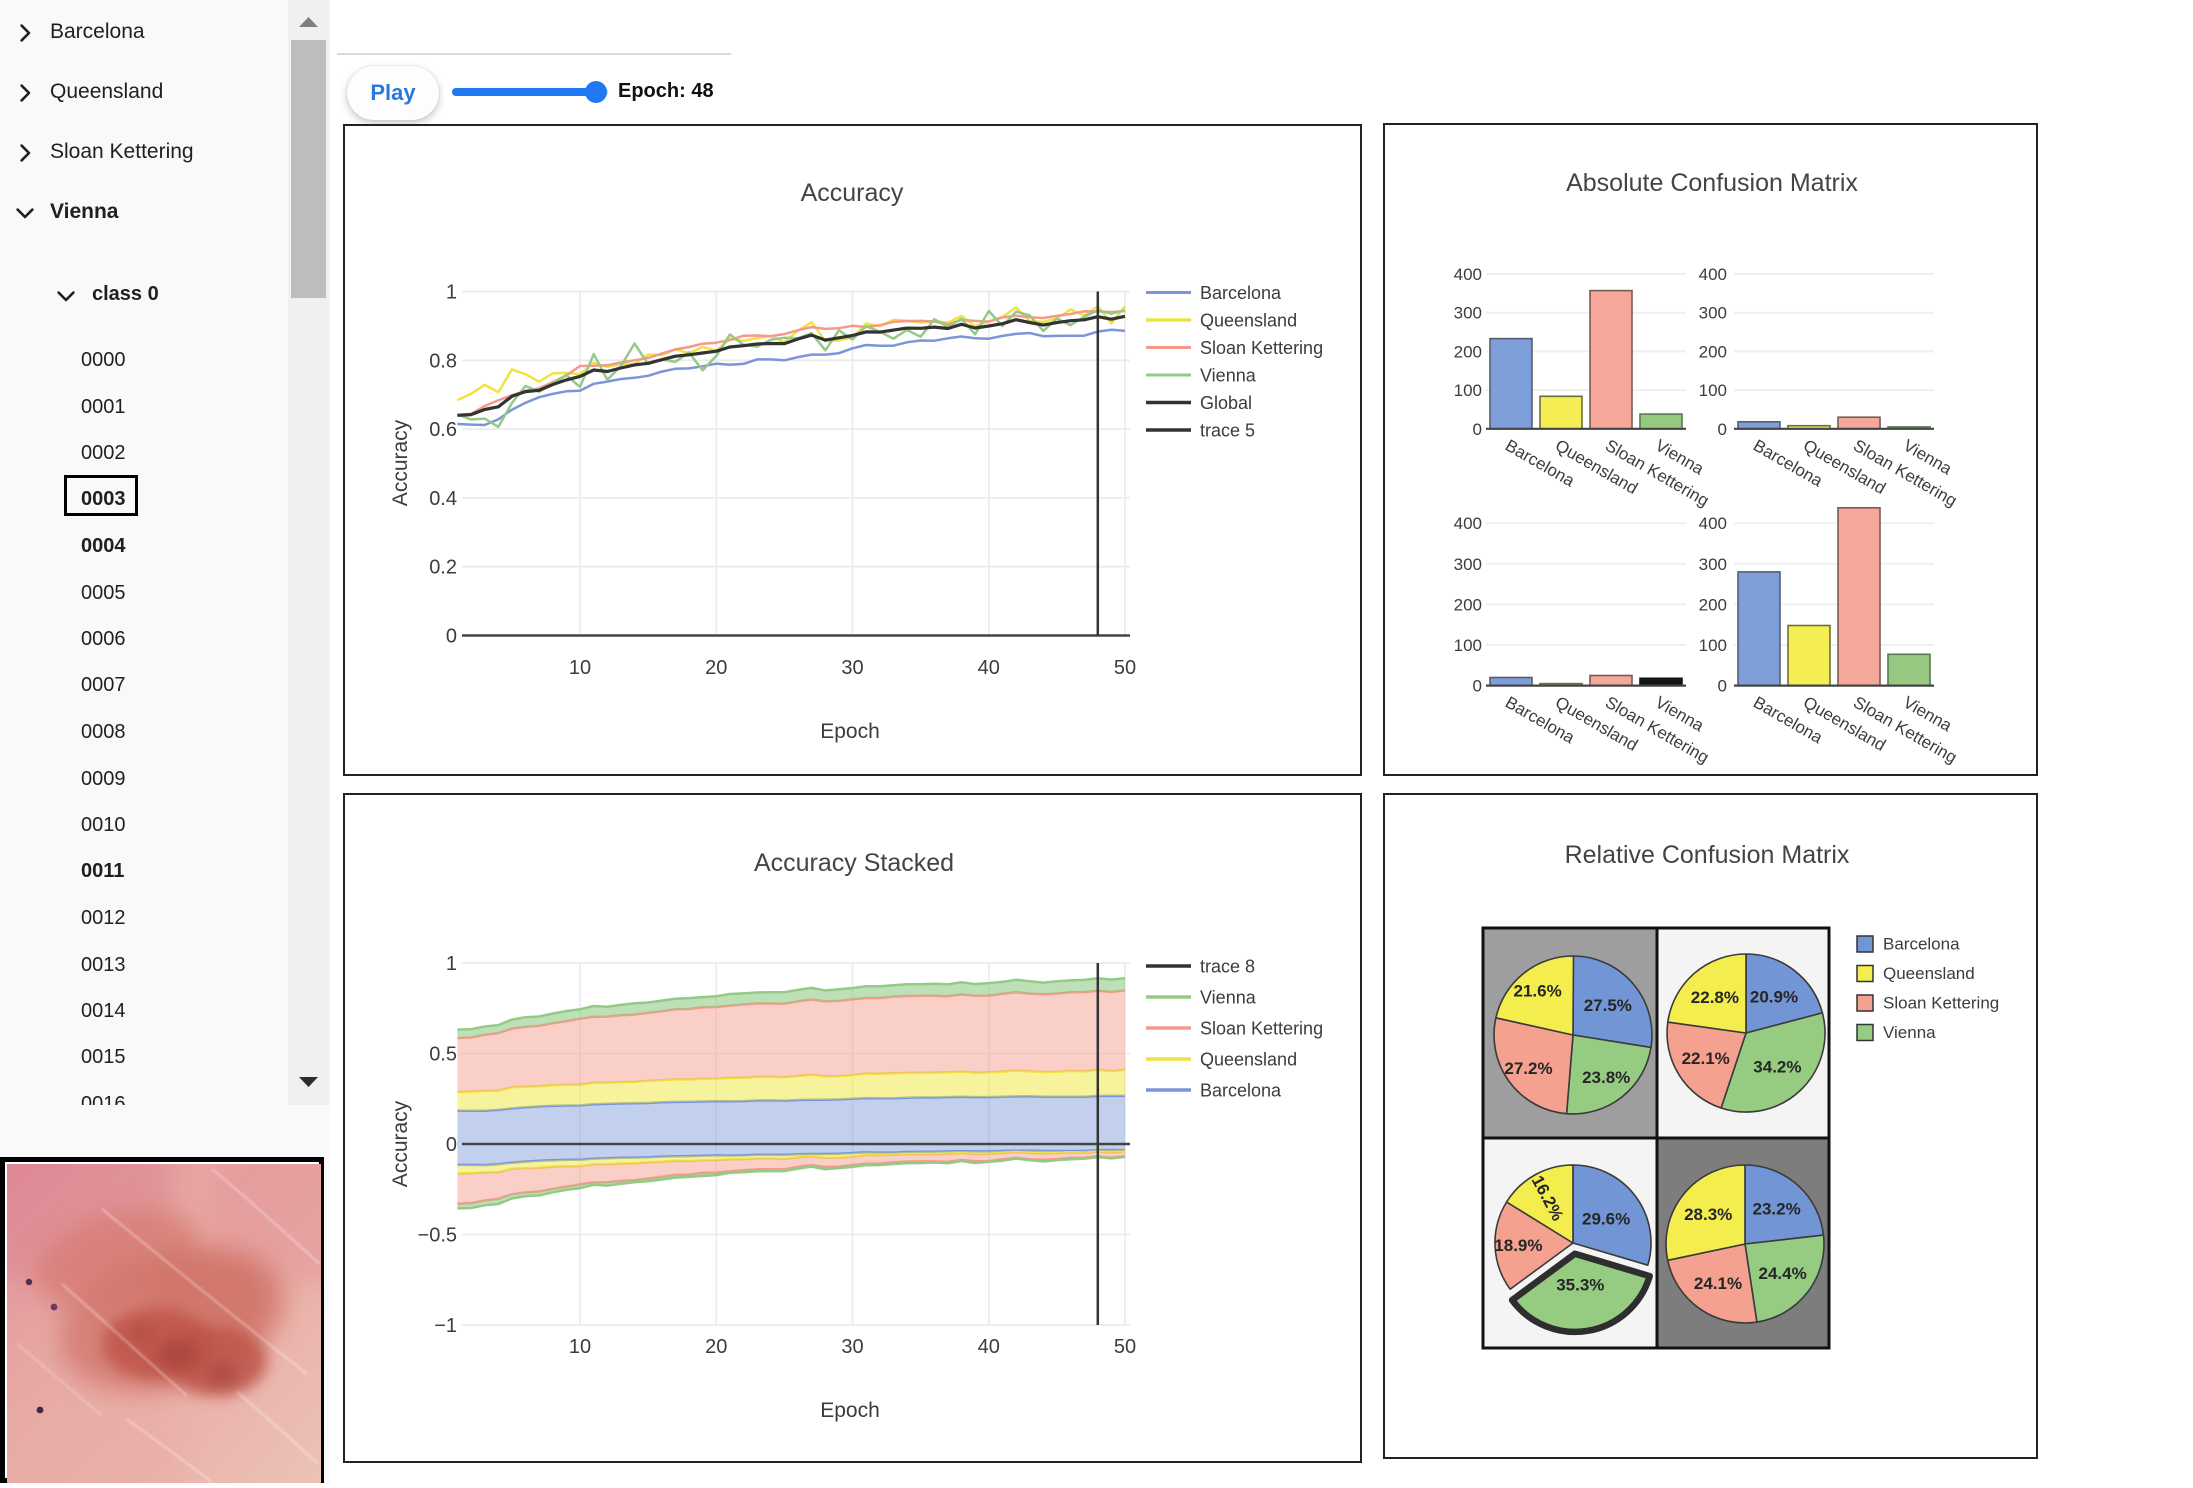  What do you see at coordinates (1776, 1209) in the screenshot?
I see `svg-text: 23.2%` at bounding box center [1776, 1209].